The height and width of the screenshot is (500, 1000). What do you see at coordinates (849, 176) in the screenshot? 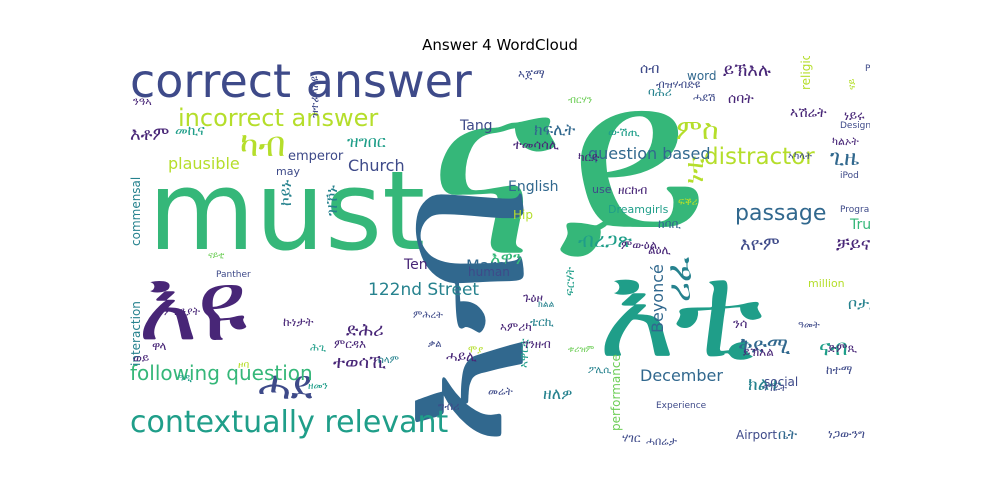
I see `cloud-word: iPod` at bounding box center [849, 176].